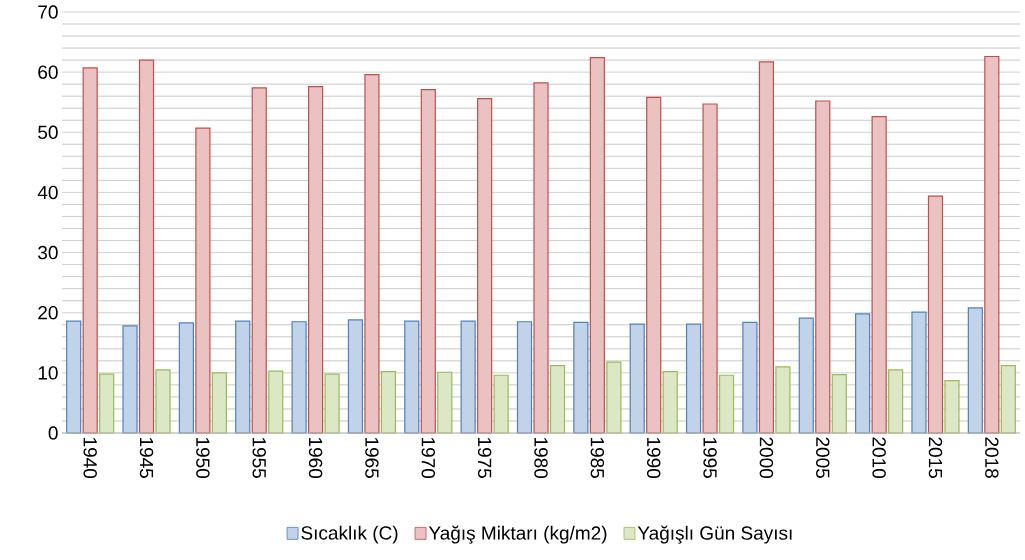  What do you see at coordinates (48, 252) in the screenshot?
I see `y-tick-label: 30` at bounding box center [48, 252].